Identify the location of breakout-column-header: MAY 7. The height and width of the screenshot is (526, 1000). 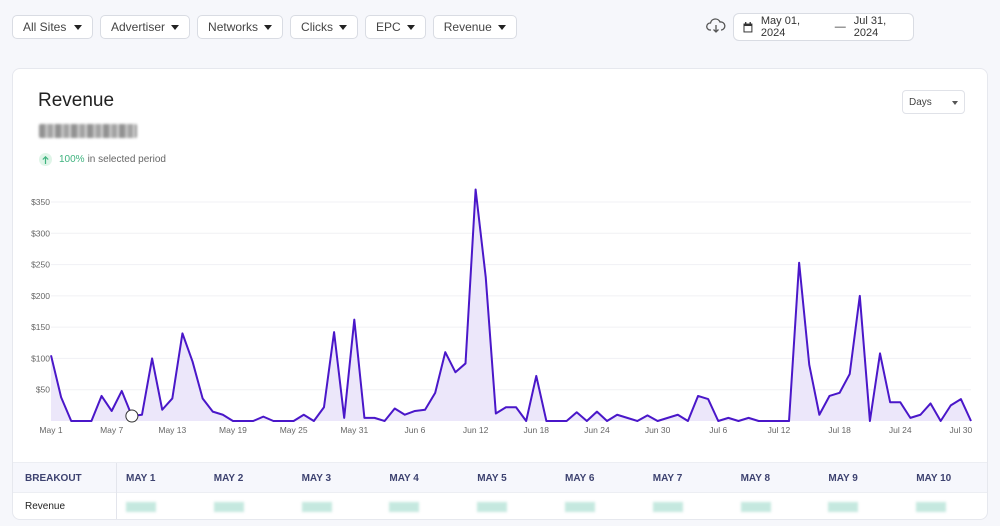
(667, 478).